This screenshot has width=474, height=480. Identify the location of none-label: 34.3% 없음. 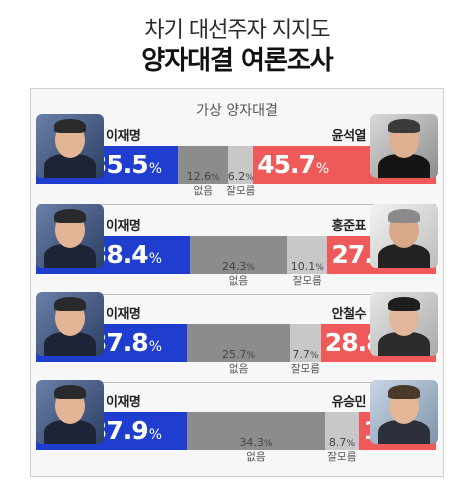
(255, 450).